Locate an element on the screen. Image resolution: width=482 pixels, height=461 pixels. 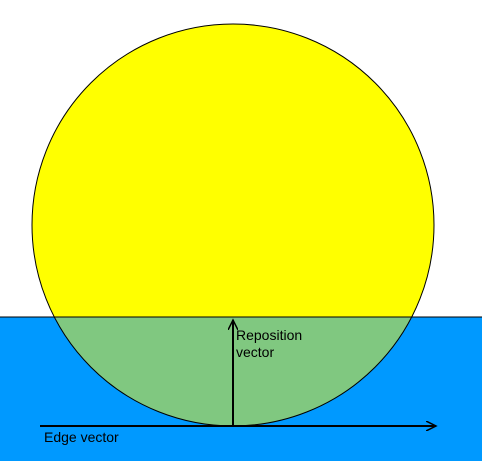
edge-vector-label: Edge vector is located at coordinates (81, 437).